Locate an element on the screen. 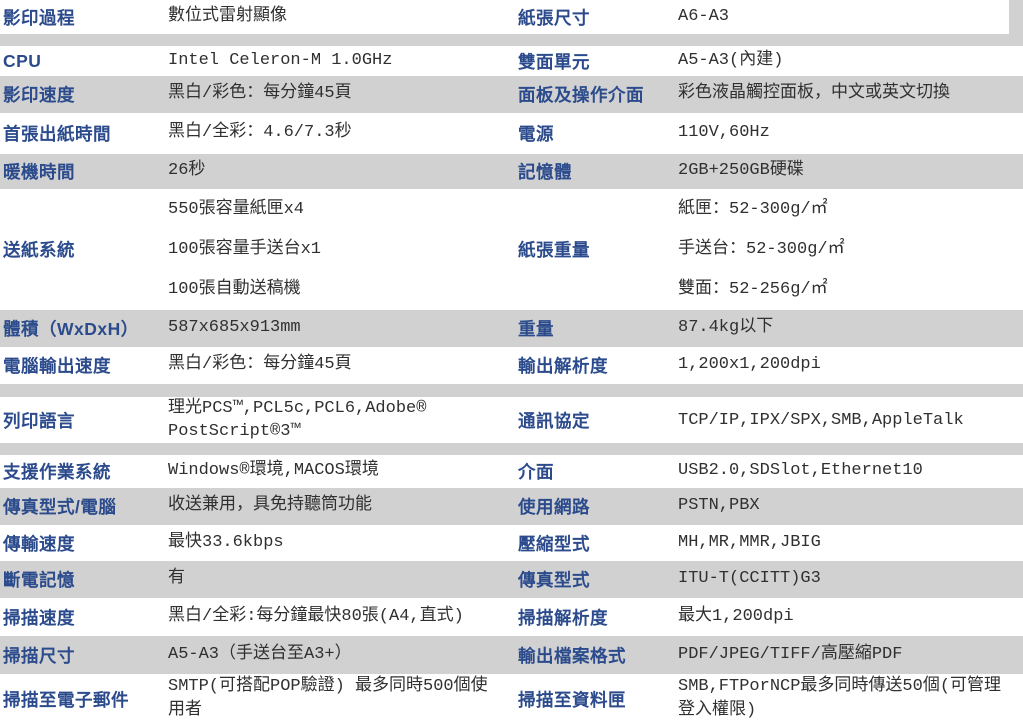 Image resolution: width=1023 pixels, height=724 pixels. value-line: 收送兼用，具免持聽筒功能 is located at coordinates (270, 506).